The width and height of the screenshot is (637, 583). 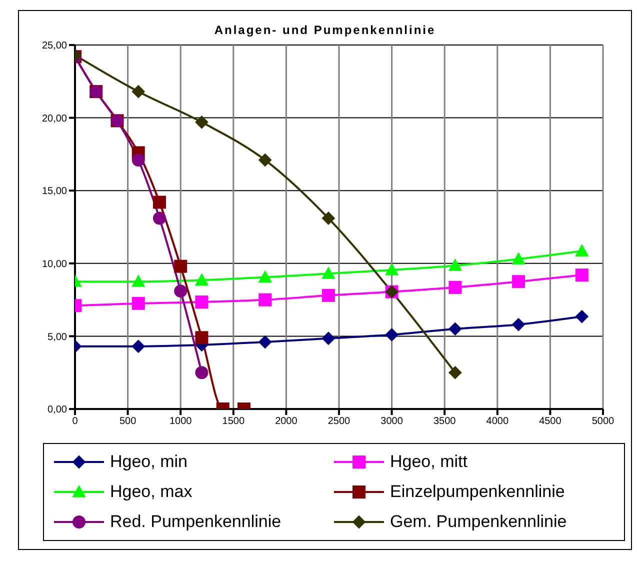 What do you see at coordinates (444, 422) in the screenshot?
I see `x-tick-label: 3500` at bounding box center [444, 422].